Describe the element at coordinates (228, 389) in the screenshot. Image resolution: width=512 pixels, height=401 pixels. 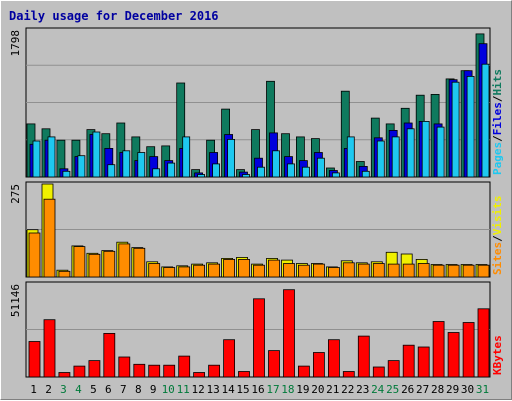
I see `x-tick-label-day-14: 14` at that location.